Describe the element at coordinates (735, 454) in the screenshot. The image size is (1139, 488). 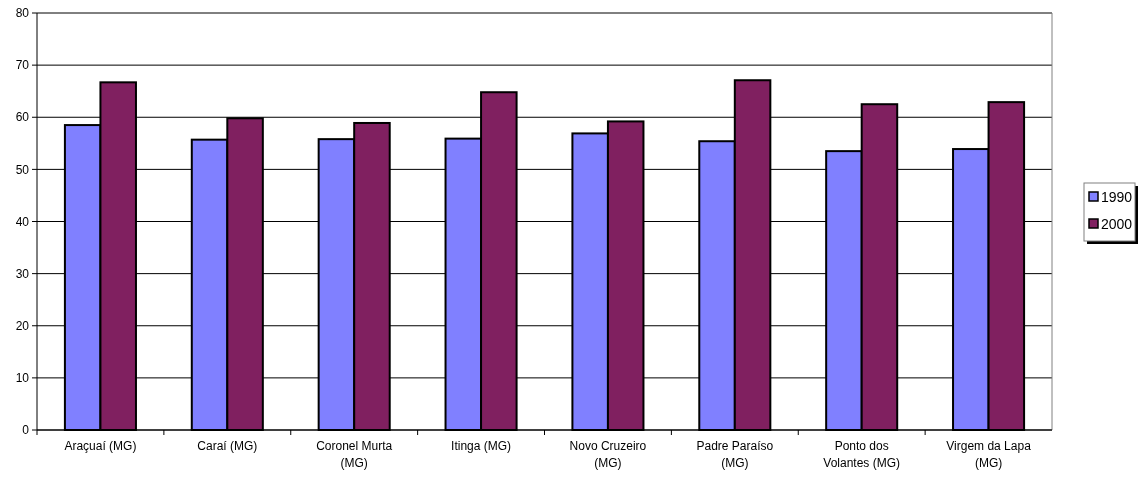
I see `x-tick-label: Padre Paraíso (MG)` at that location.